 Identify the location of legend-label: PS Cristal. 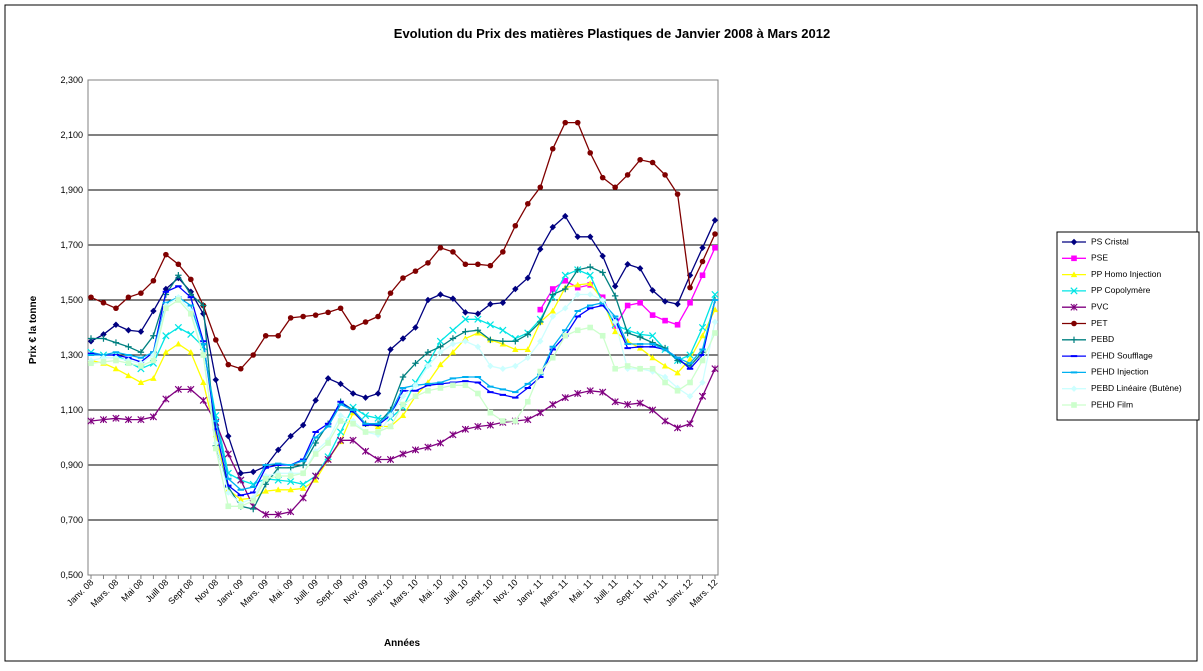
(1110, 241).